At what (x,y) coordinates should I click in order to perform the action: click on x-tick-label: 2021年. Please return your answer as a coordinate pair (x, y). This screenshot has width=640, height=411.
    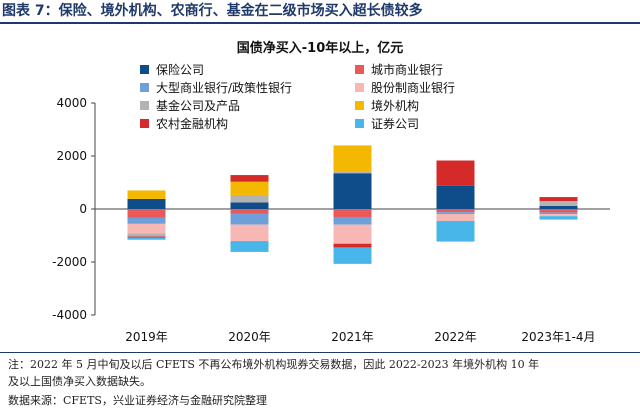
    Looking at the image, I should click on (352, 337).